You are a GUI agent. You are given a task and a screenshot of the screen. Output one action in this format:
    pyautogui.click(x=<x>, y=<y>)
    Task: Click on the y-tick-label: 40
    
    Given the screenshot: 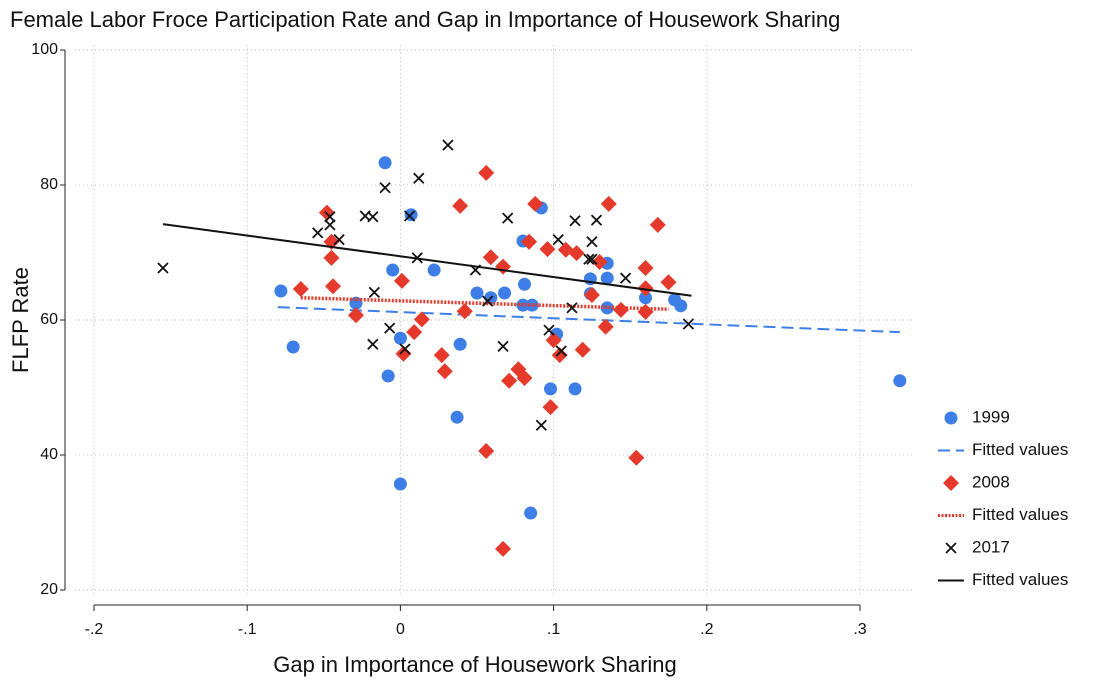 What is the action you would take?
    pyautogui.click(x=49, y=454)
    